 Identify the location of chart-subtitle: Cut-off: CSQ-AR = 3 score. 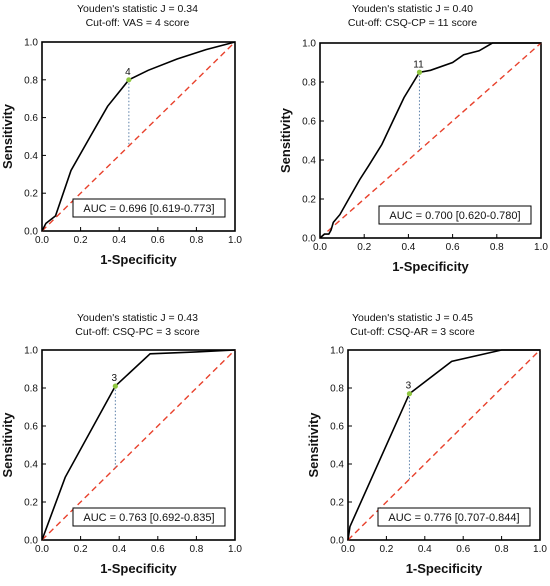
(412, 332).